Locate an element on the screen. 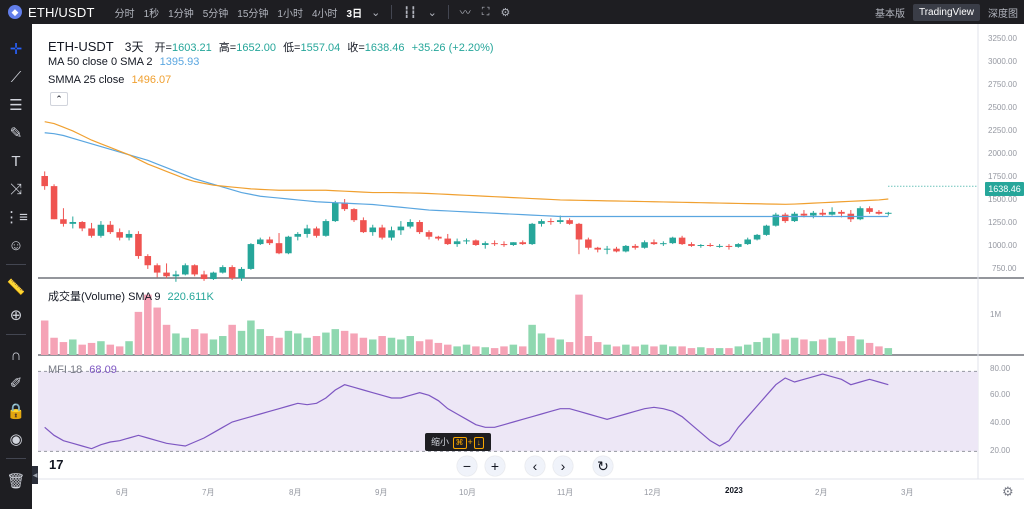 The image size is (1024, 509). ma-legend: MA 50 close 0 SMA 2 1395.93 is located at coordinates (123, 62).